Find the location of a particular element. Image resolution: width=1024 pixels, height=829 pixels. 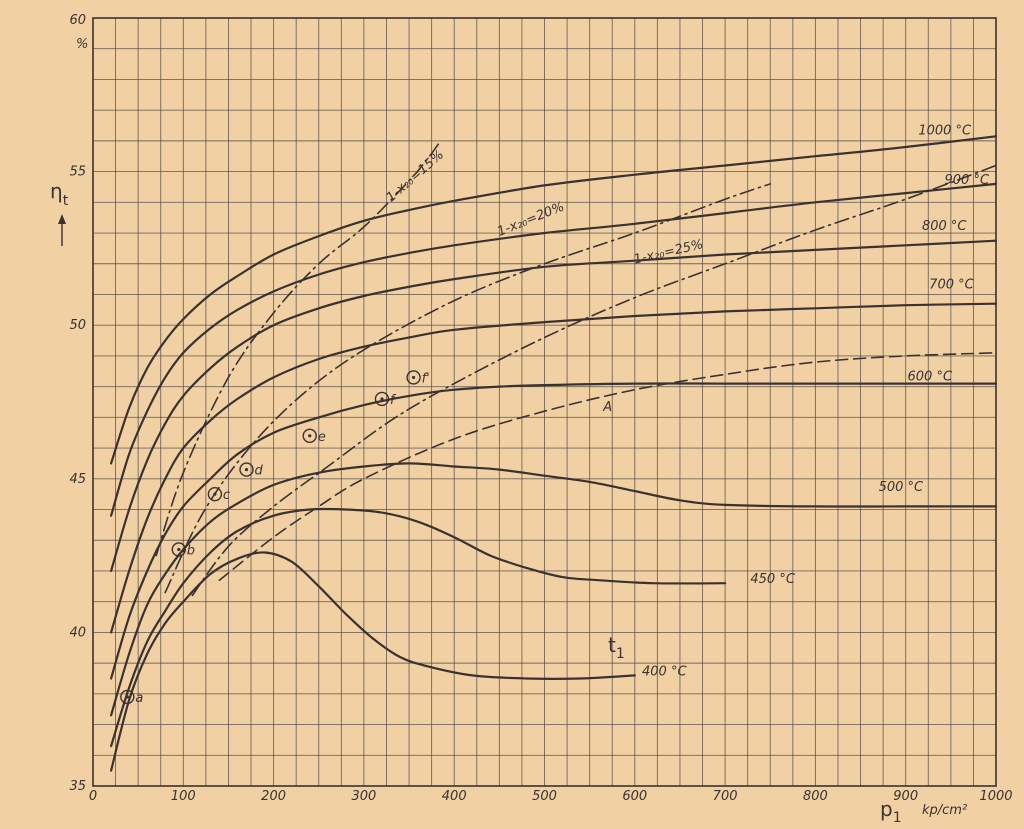

y-tick-label: 45 is located at coordinates (77, 479).